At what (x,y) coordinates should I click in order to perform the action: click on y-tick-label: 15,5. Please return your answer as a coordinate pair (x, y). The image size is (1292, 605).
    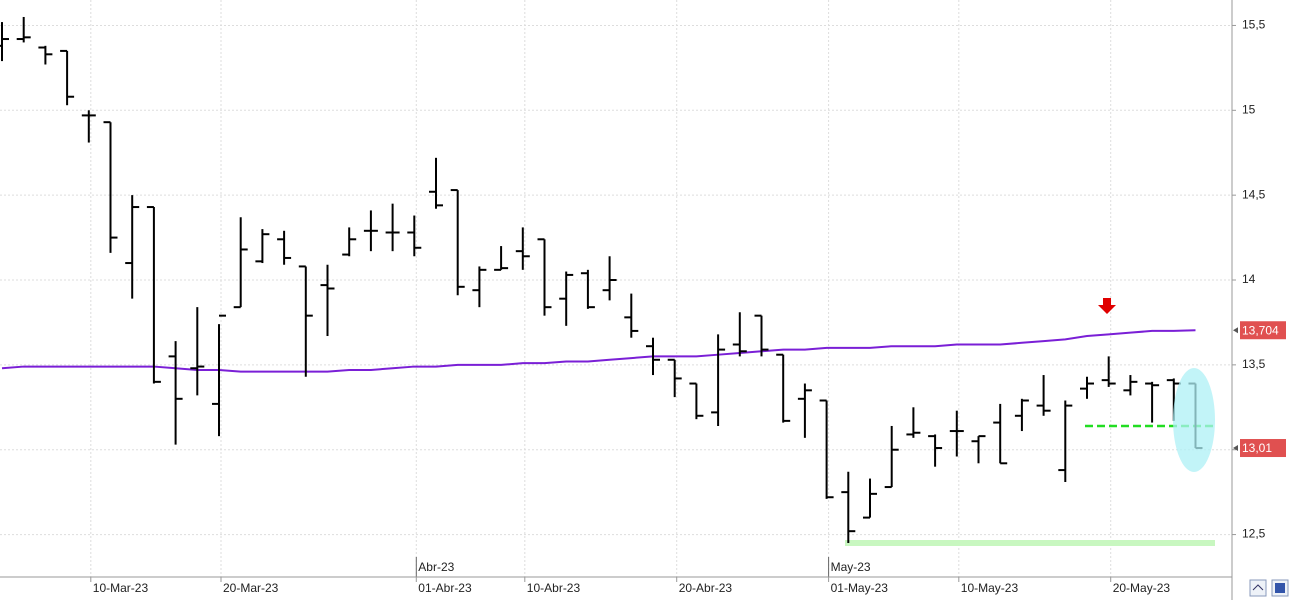
    Looking at the image, I should click on (1254, 25).